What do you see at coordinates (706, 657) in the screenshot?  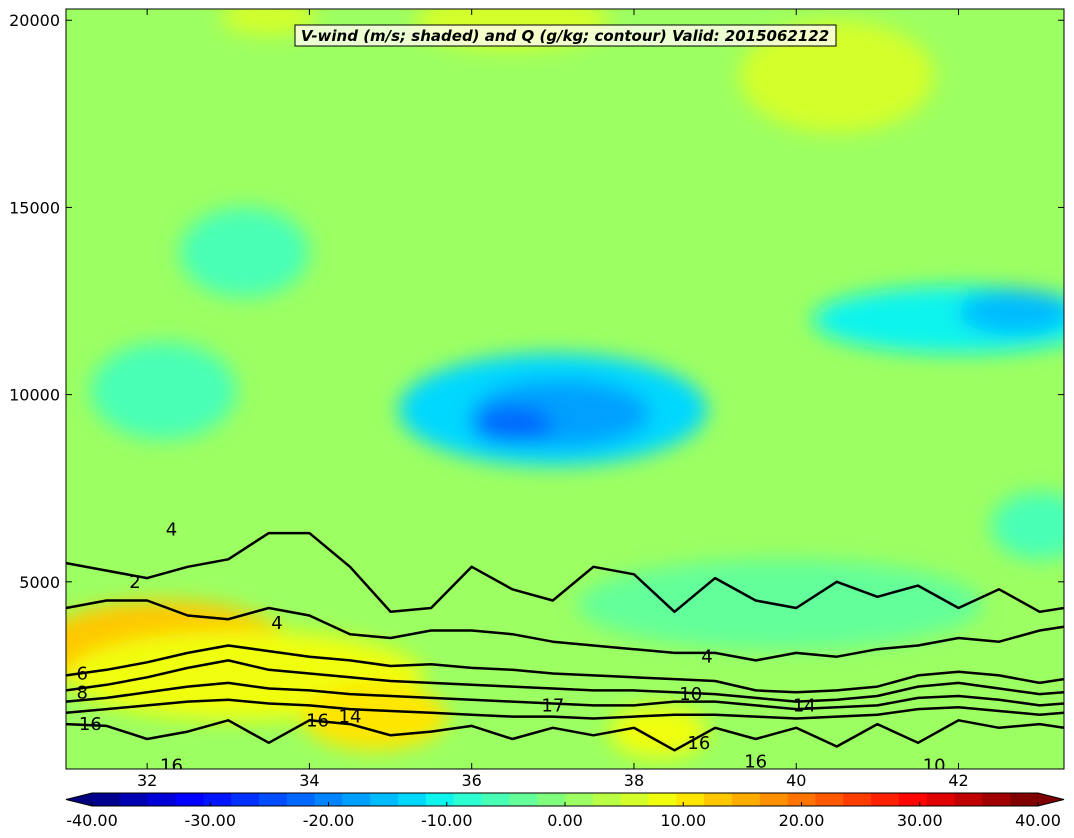 I see `contour-label-extra-1: 4` at bounding box center [706, 657].